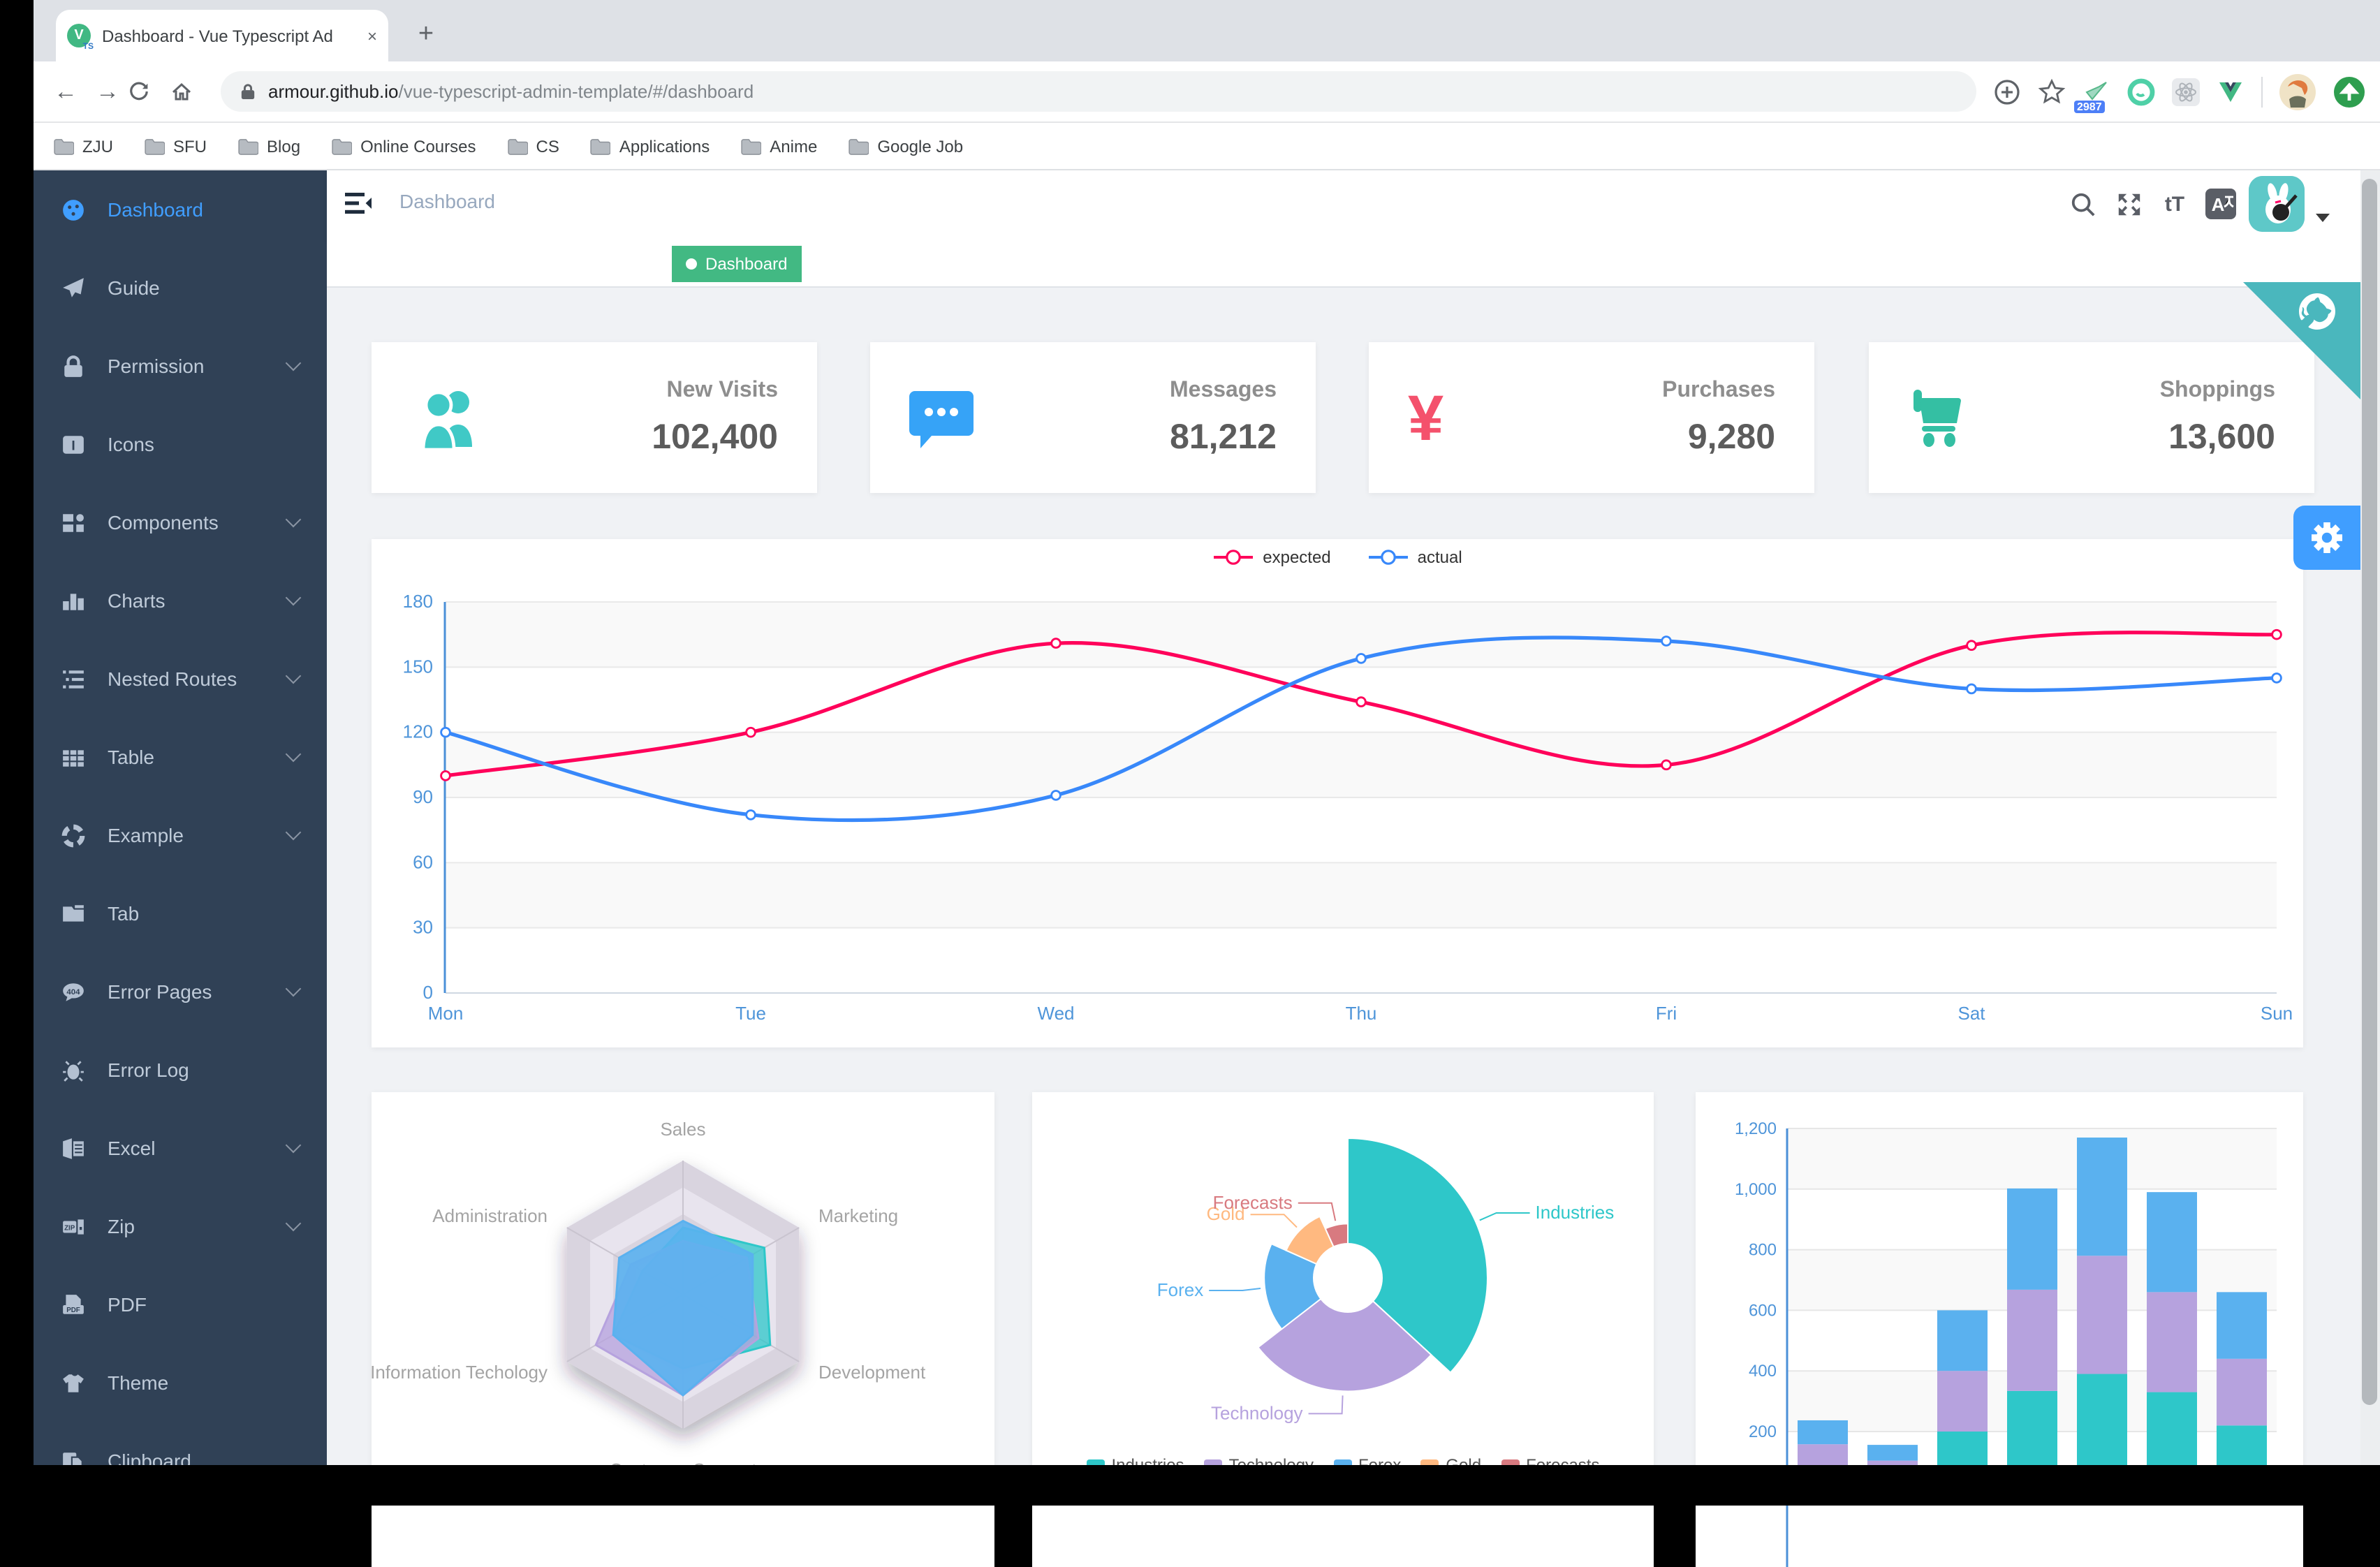 This screenshot has width=2380, height=1567. I want to click on sidebar-item-label: Clipboard, so click(150, 1458).